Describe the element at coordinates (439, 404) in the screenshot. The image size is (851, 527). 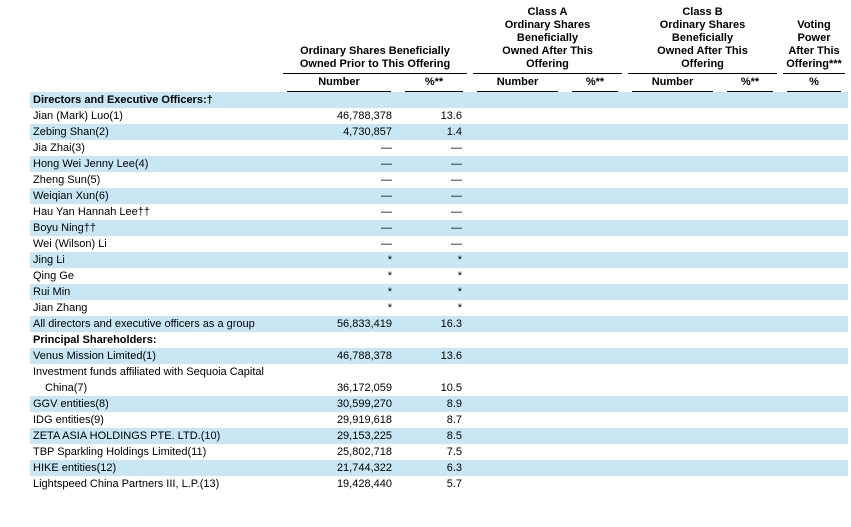
I see `table-row: GGV entities(8) 30,599,270 8.9` at that location.